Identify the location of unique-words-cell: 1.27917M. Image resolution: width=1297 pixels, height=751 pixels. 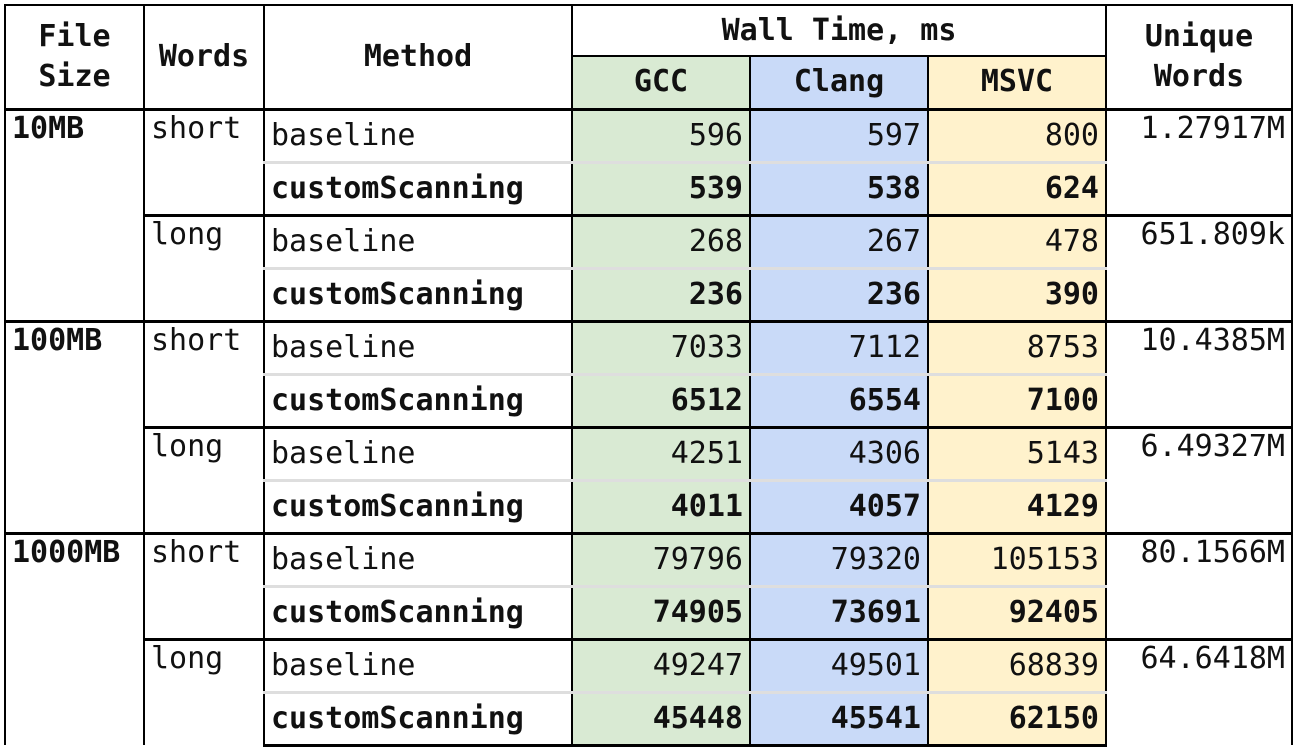
(1199, 161).